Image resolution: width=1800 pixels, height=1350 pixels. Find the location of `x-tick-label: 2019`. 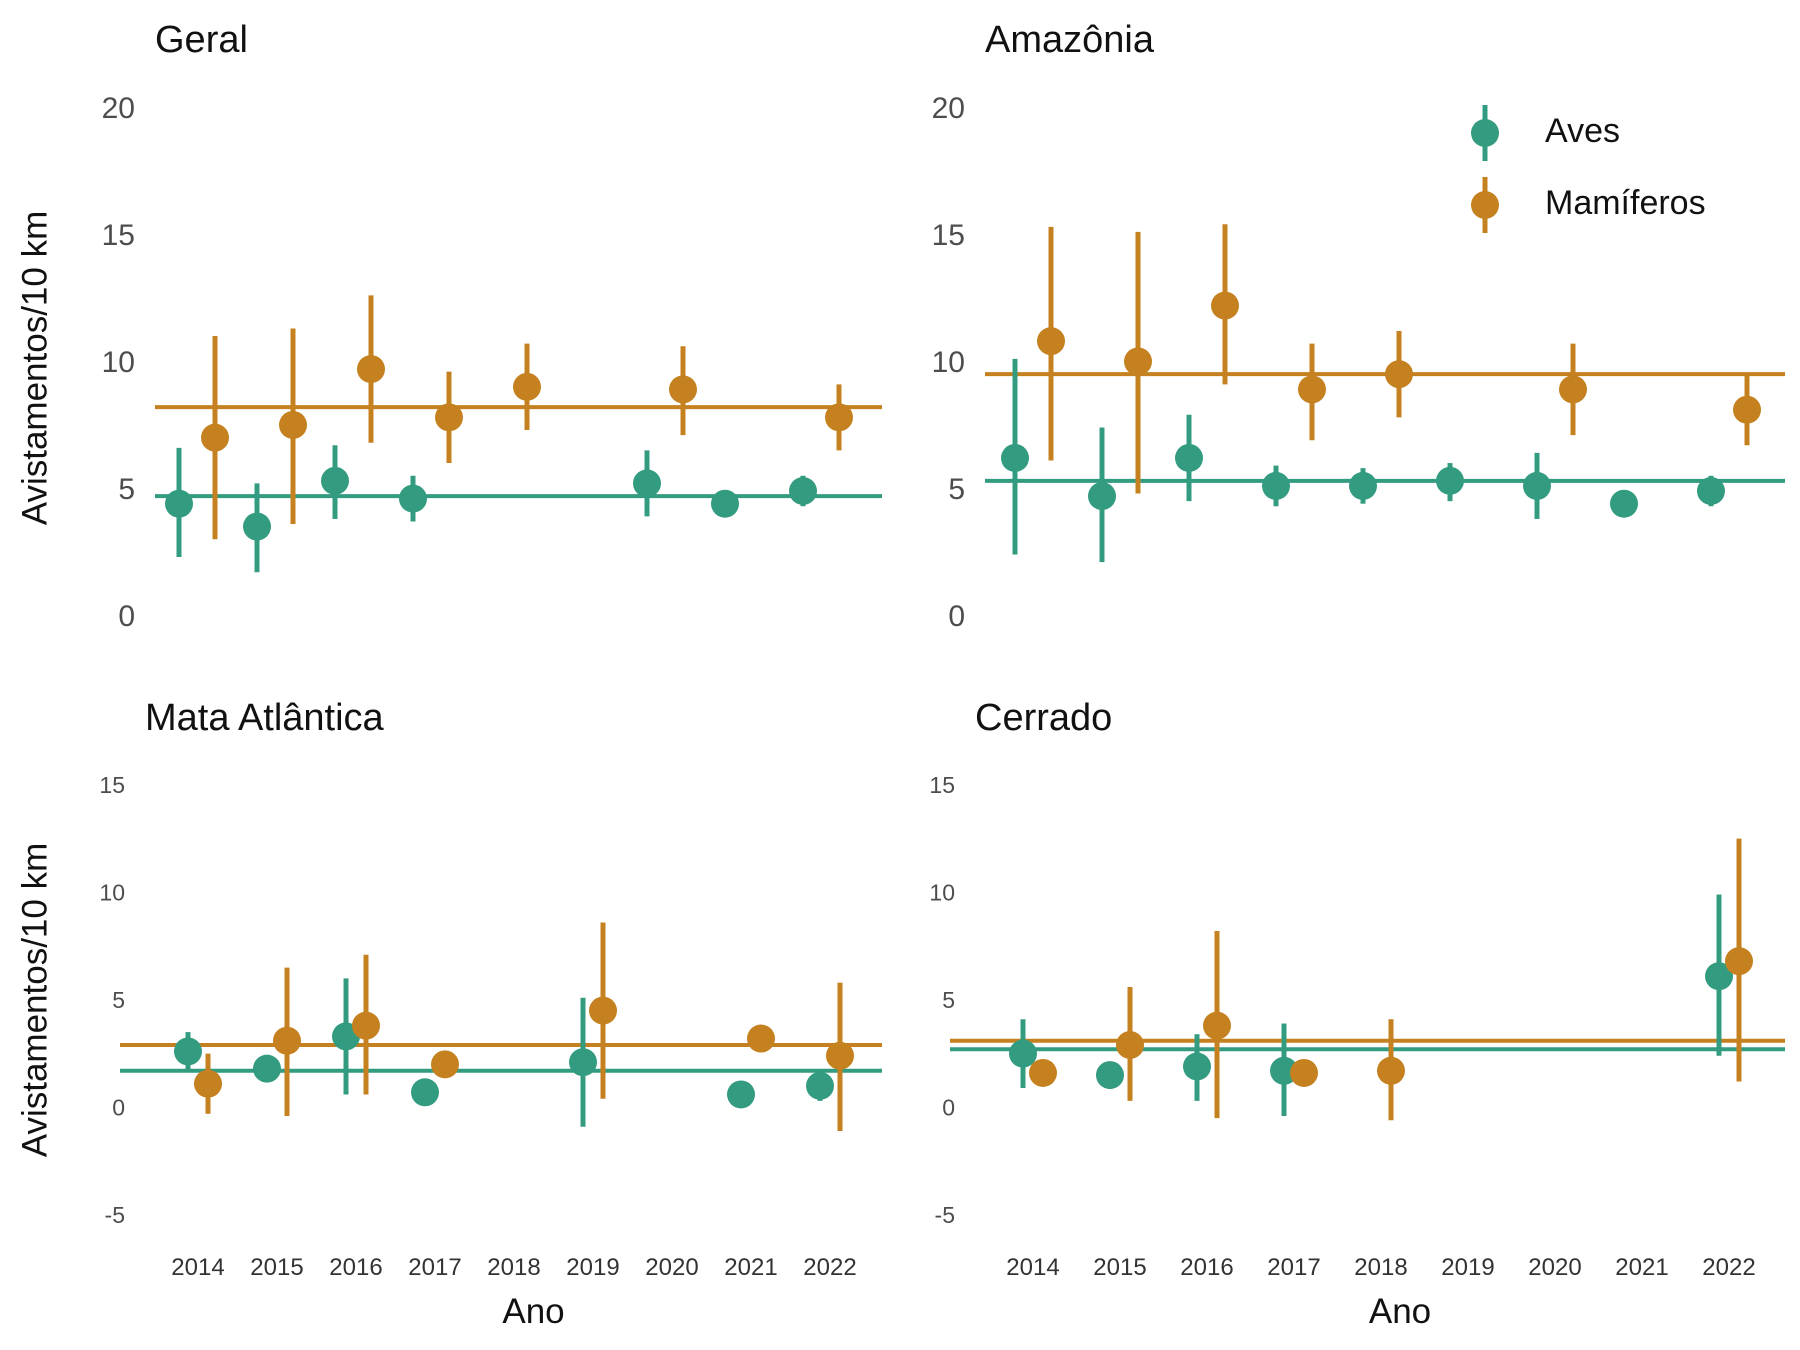

x-tick-label: 2019 is located at coordinates (1467, 1267).